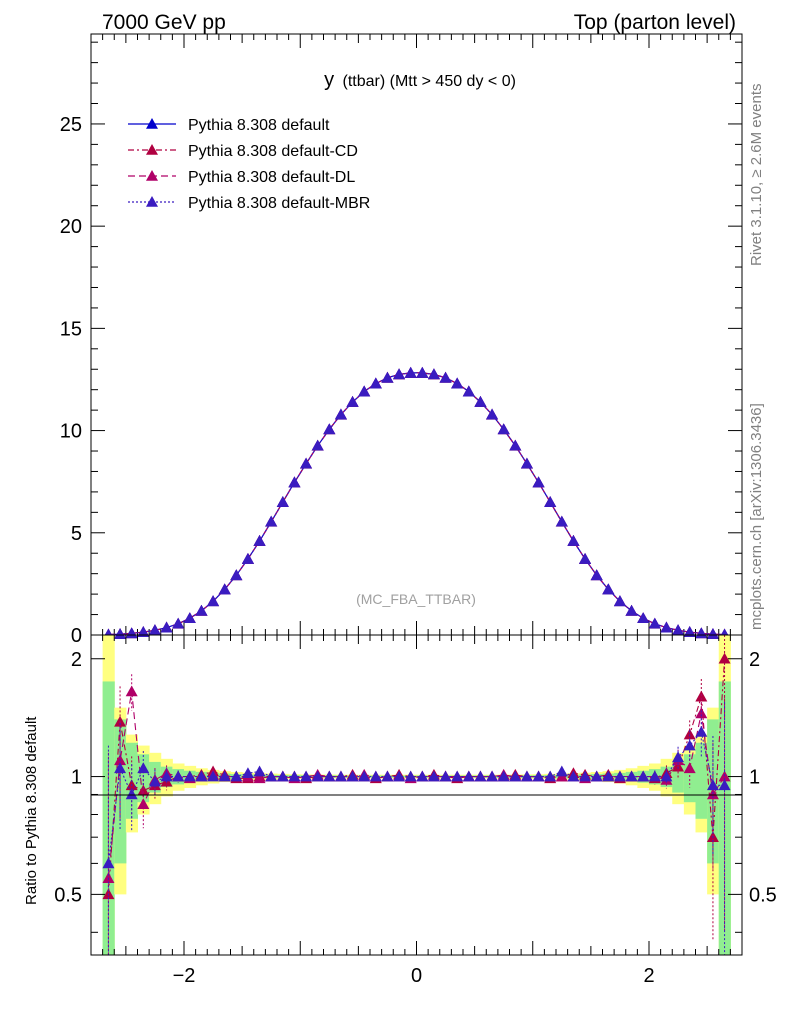 The image size is (786, 1024). I want to click on main-y-tick-label: 25, so click(71, 125).